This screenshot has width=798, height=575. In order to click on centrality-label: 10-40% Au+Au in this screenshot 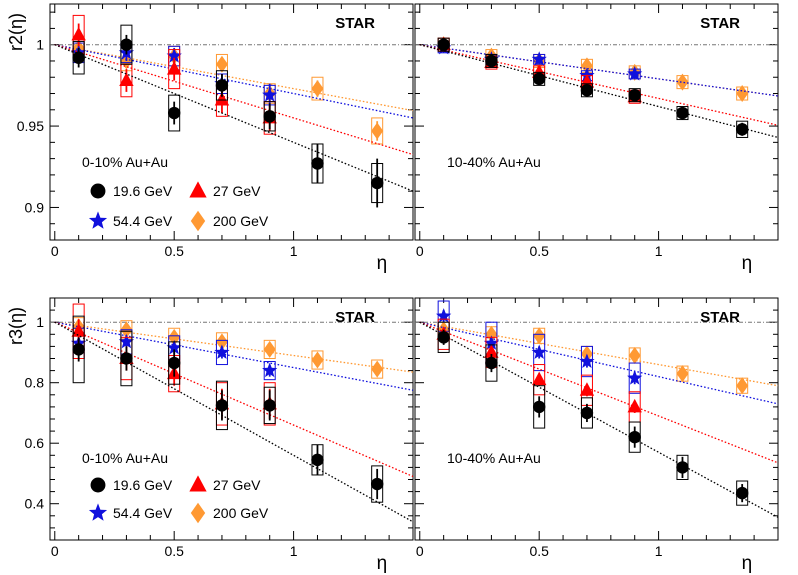, I will do `click(494, 162)`.